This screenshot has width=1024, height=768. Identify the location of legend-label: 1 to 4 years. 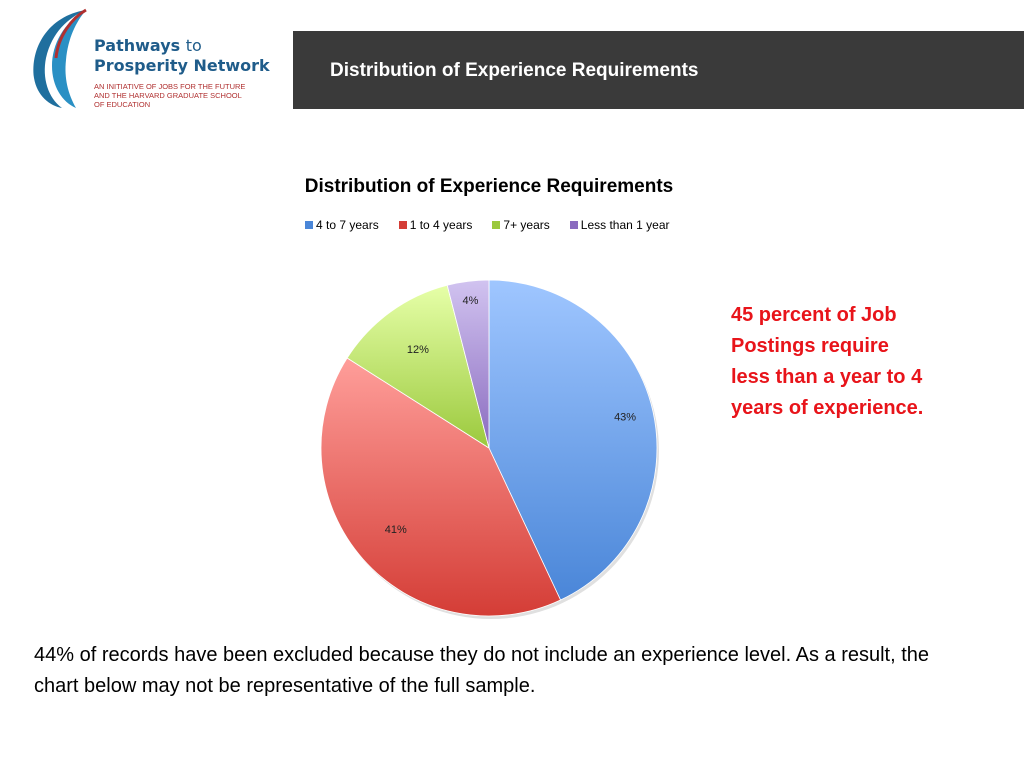
(441, 225).